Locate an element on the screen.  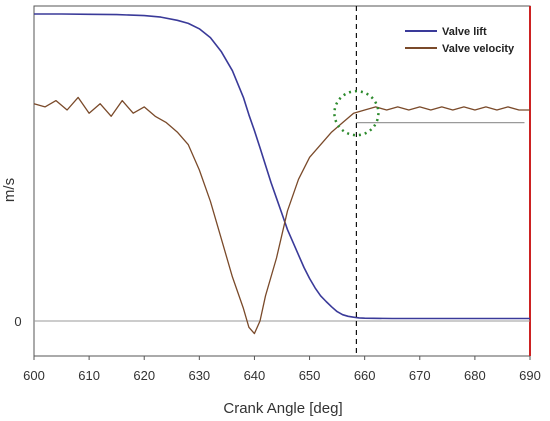
x-tick-label: 690 is located at coordinates (530, 375).